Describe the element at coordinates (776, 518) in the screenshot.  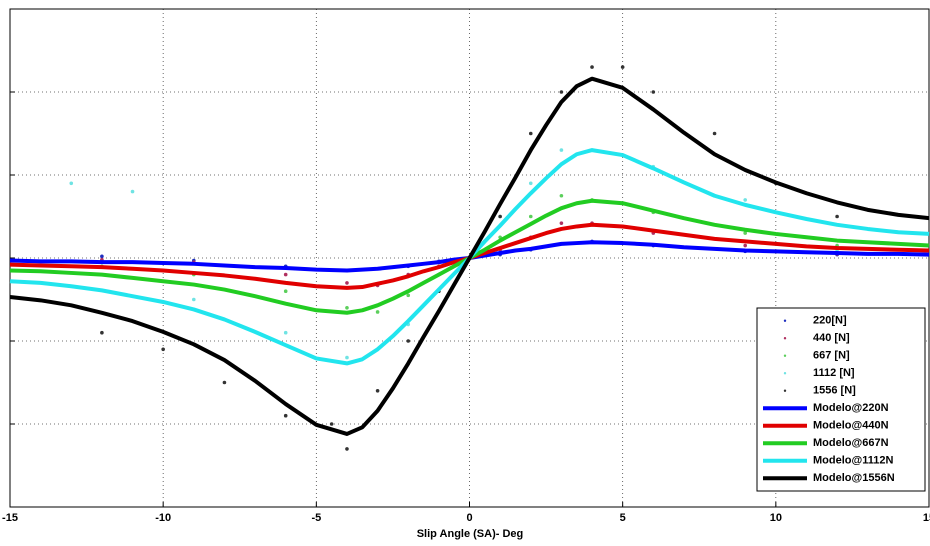
I see `x-tick-label: 10` at that location.